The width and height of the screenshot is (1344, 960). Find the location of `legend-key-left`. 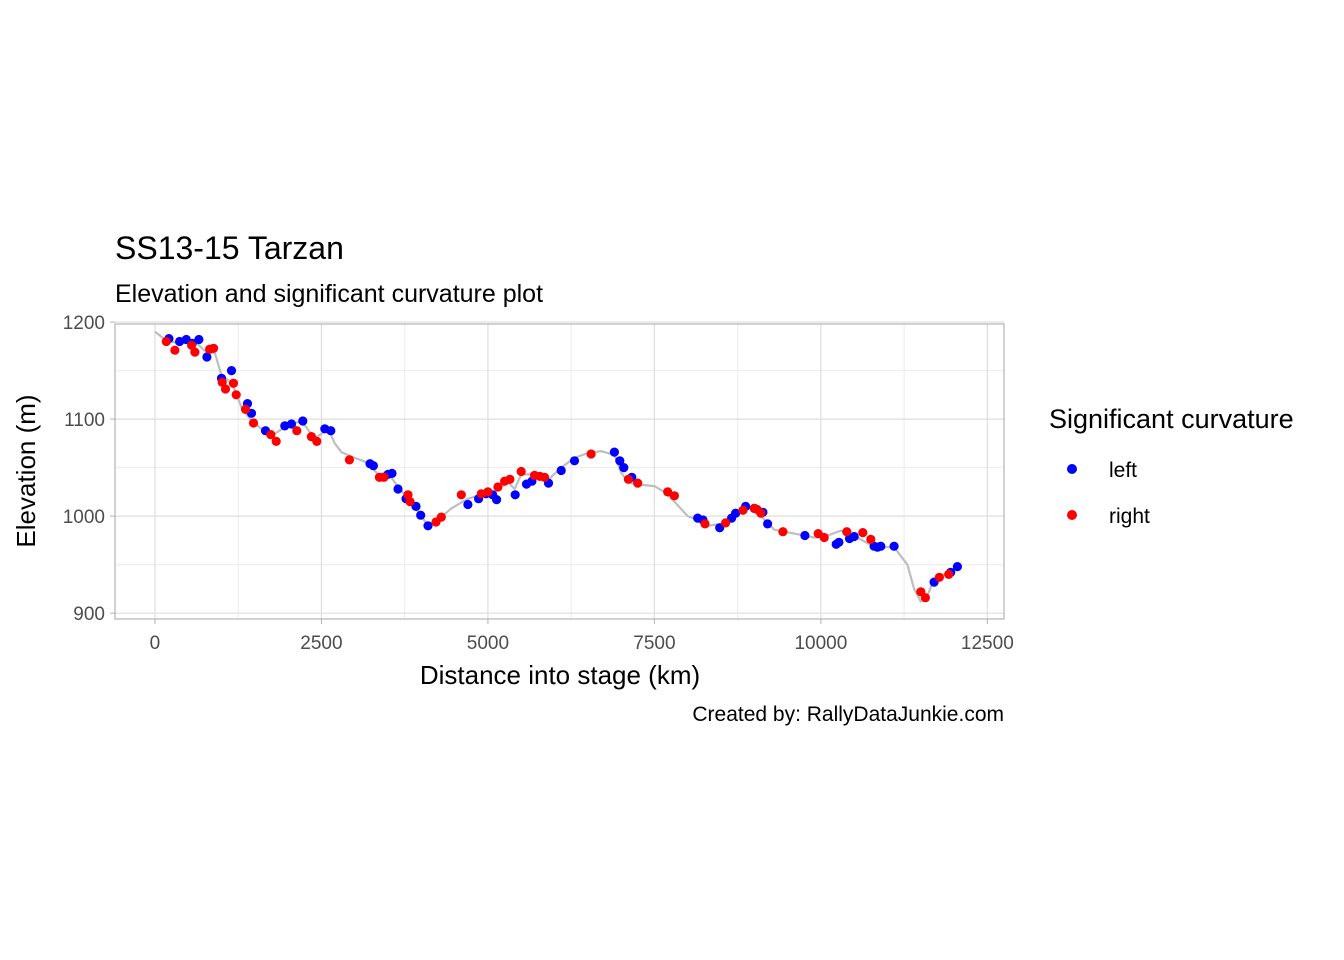

legend-key-left is located at coordinates (1072, 469).